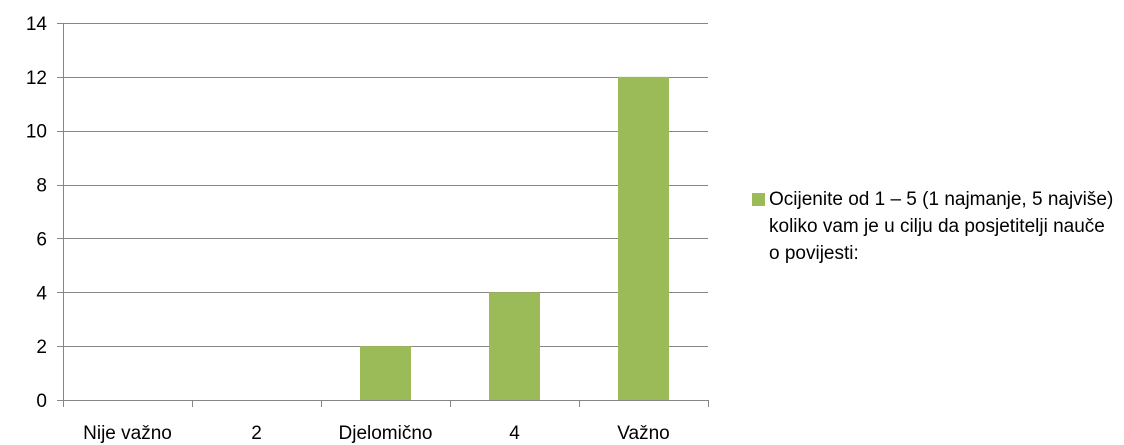 The height and width of the screenshot is (445, 1124). What do you see at coordinates (36, 78) in the screenshot?
I see `y-tick-label: 12` at bounding box center [36, 78].